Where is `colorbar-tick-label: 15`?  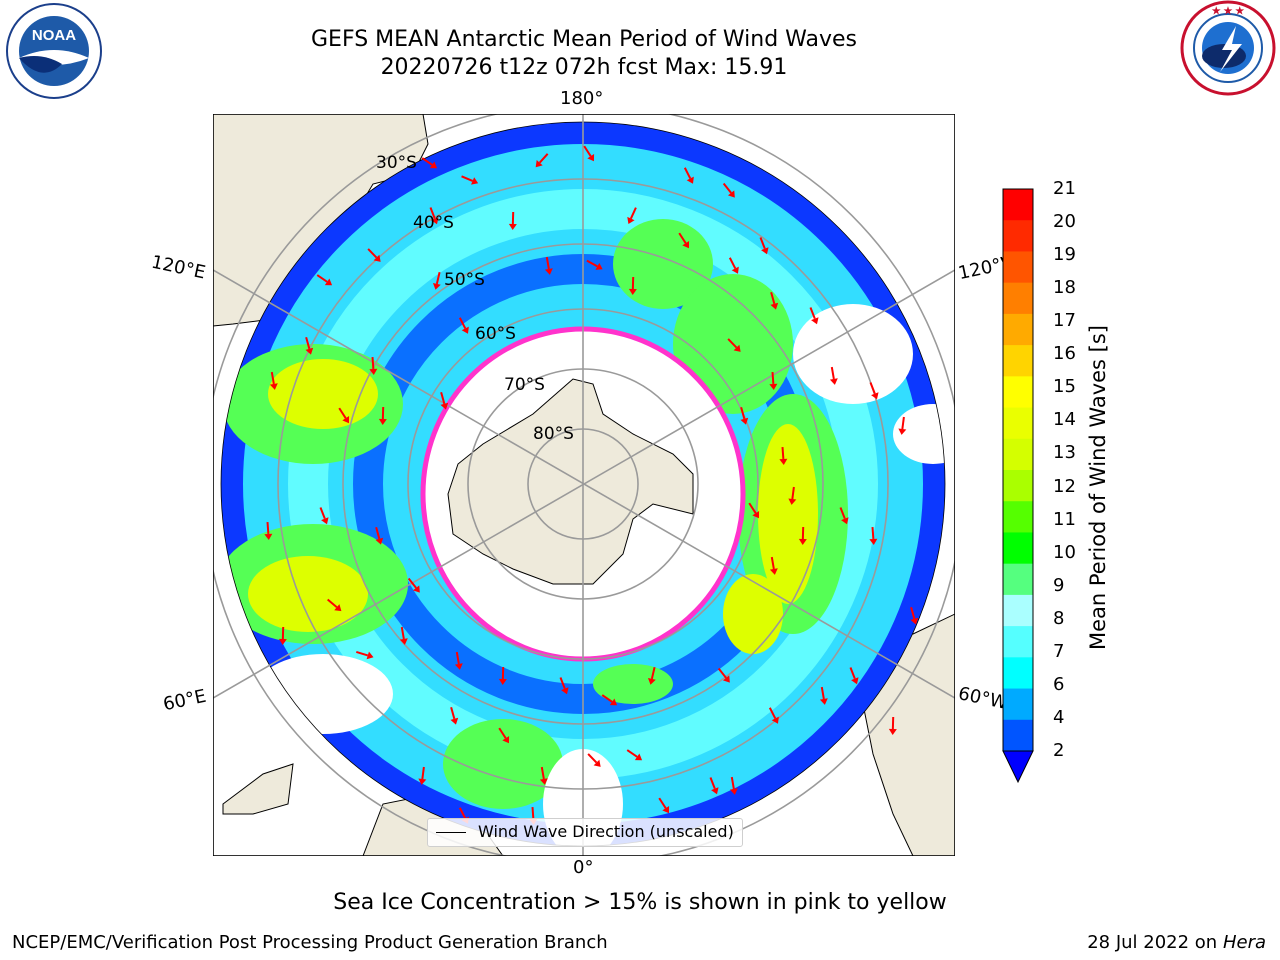 colorbar-tick-label: 15 is located at coordinates (1064, 387).